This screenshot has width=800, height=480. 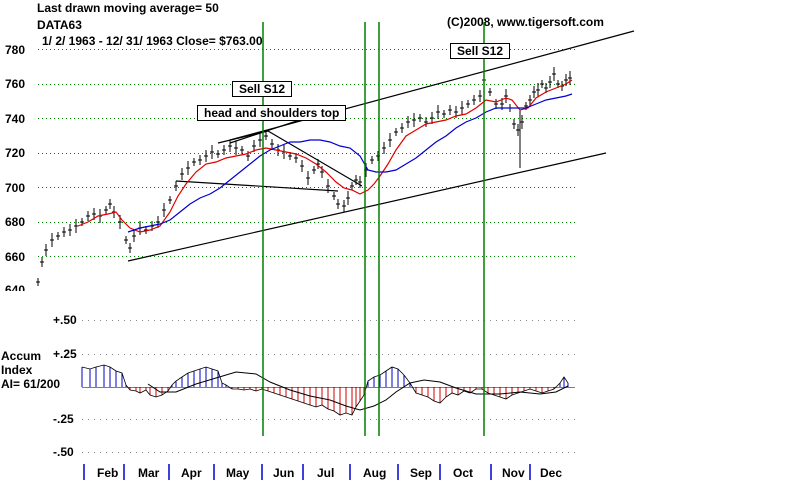 What do you see at coordinates (375, 473) in the screenshot?
I see `month-aug: Aug` at bounding box center [375, 473].